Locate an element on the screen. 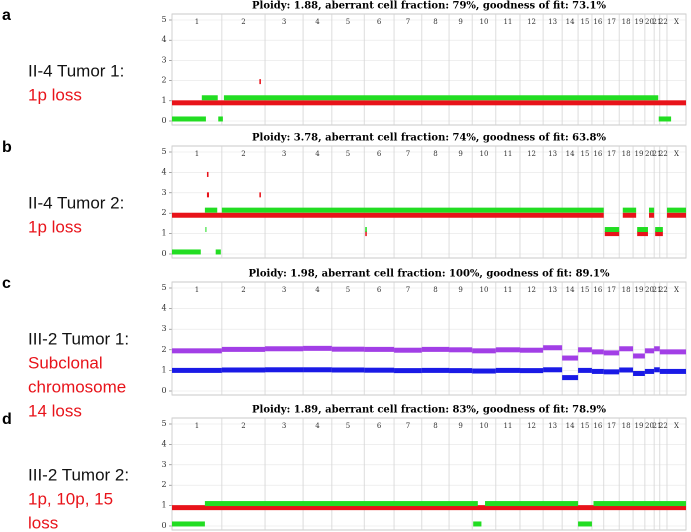  chromosome-label: 13 is located at coordinates (552, 154).